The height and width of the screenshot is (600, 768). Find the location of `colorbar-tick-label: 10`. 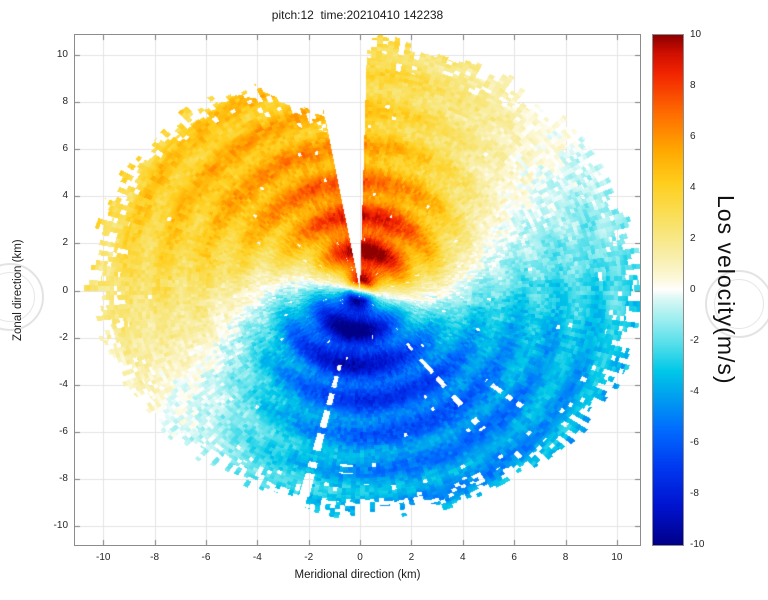

colorbar-tick-label: 10 is located at coordinates (696, 34).